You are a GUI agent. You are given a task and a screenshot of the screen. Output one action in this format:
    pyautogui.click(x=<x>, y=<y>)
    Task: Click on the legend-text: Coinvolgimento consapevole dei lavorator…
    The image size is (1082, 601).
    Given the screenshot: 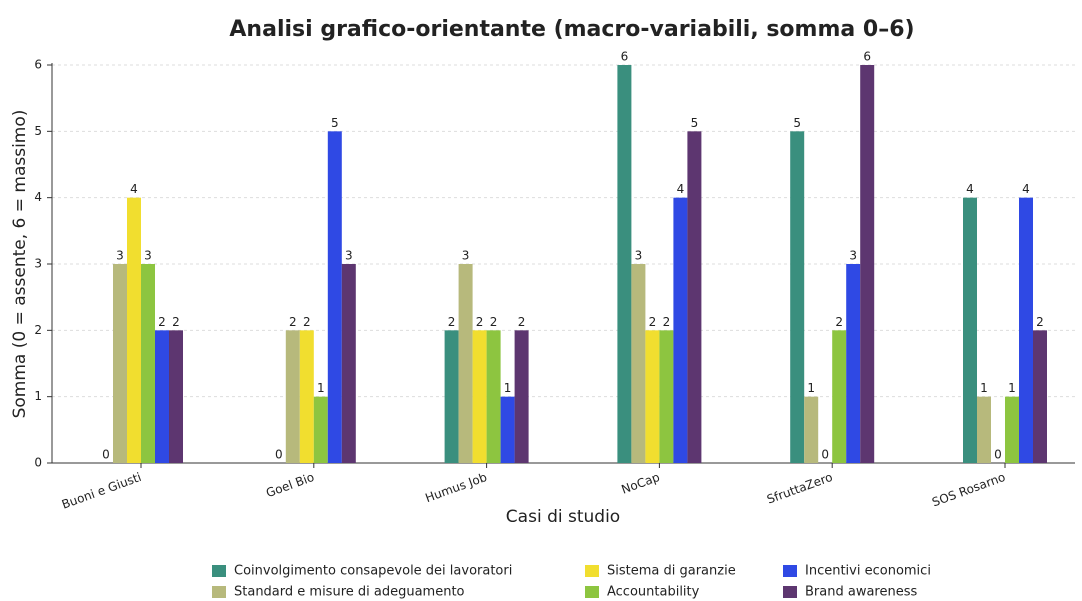 What is the action you would take?
    pyautogui.click(x=373, y=571)
    